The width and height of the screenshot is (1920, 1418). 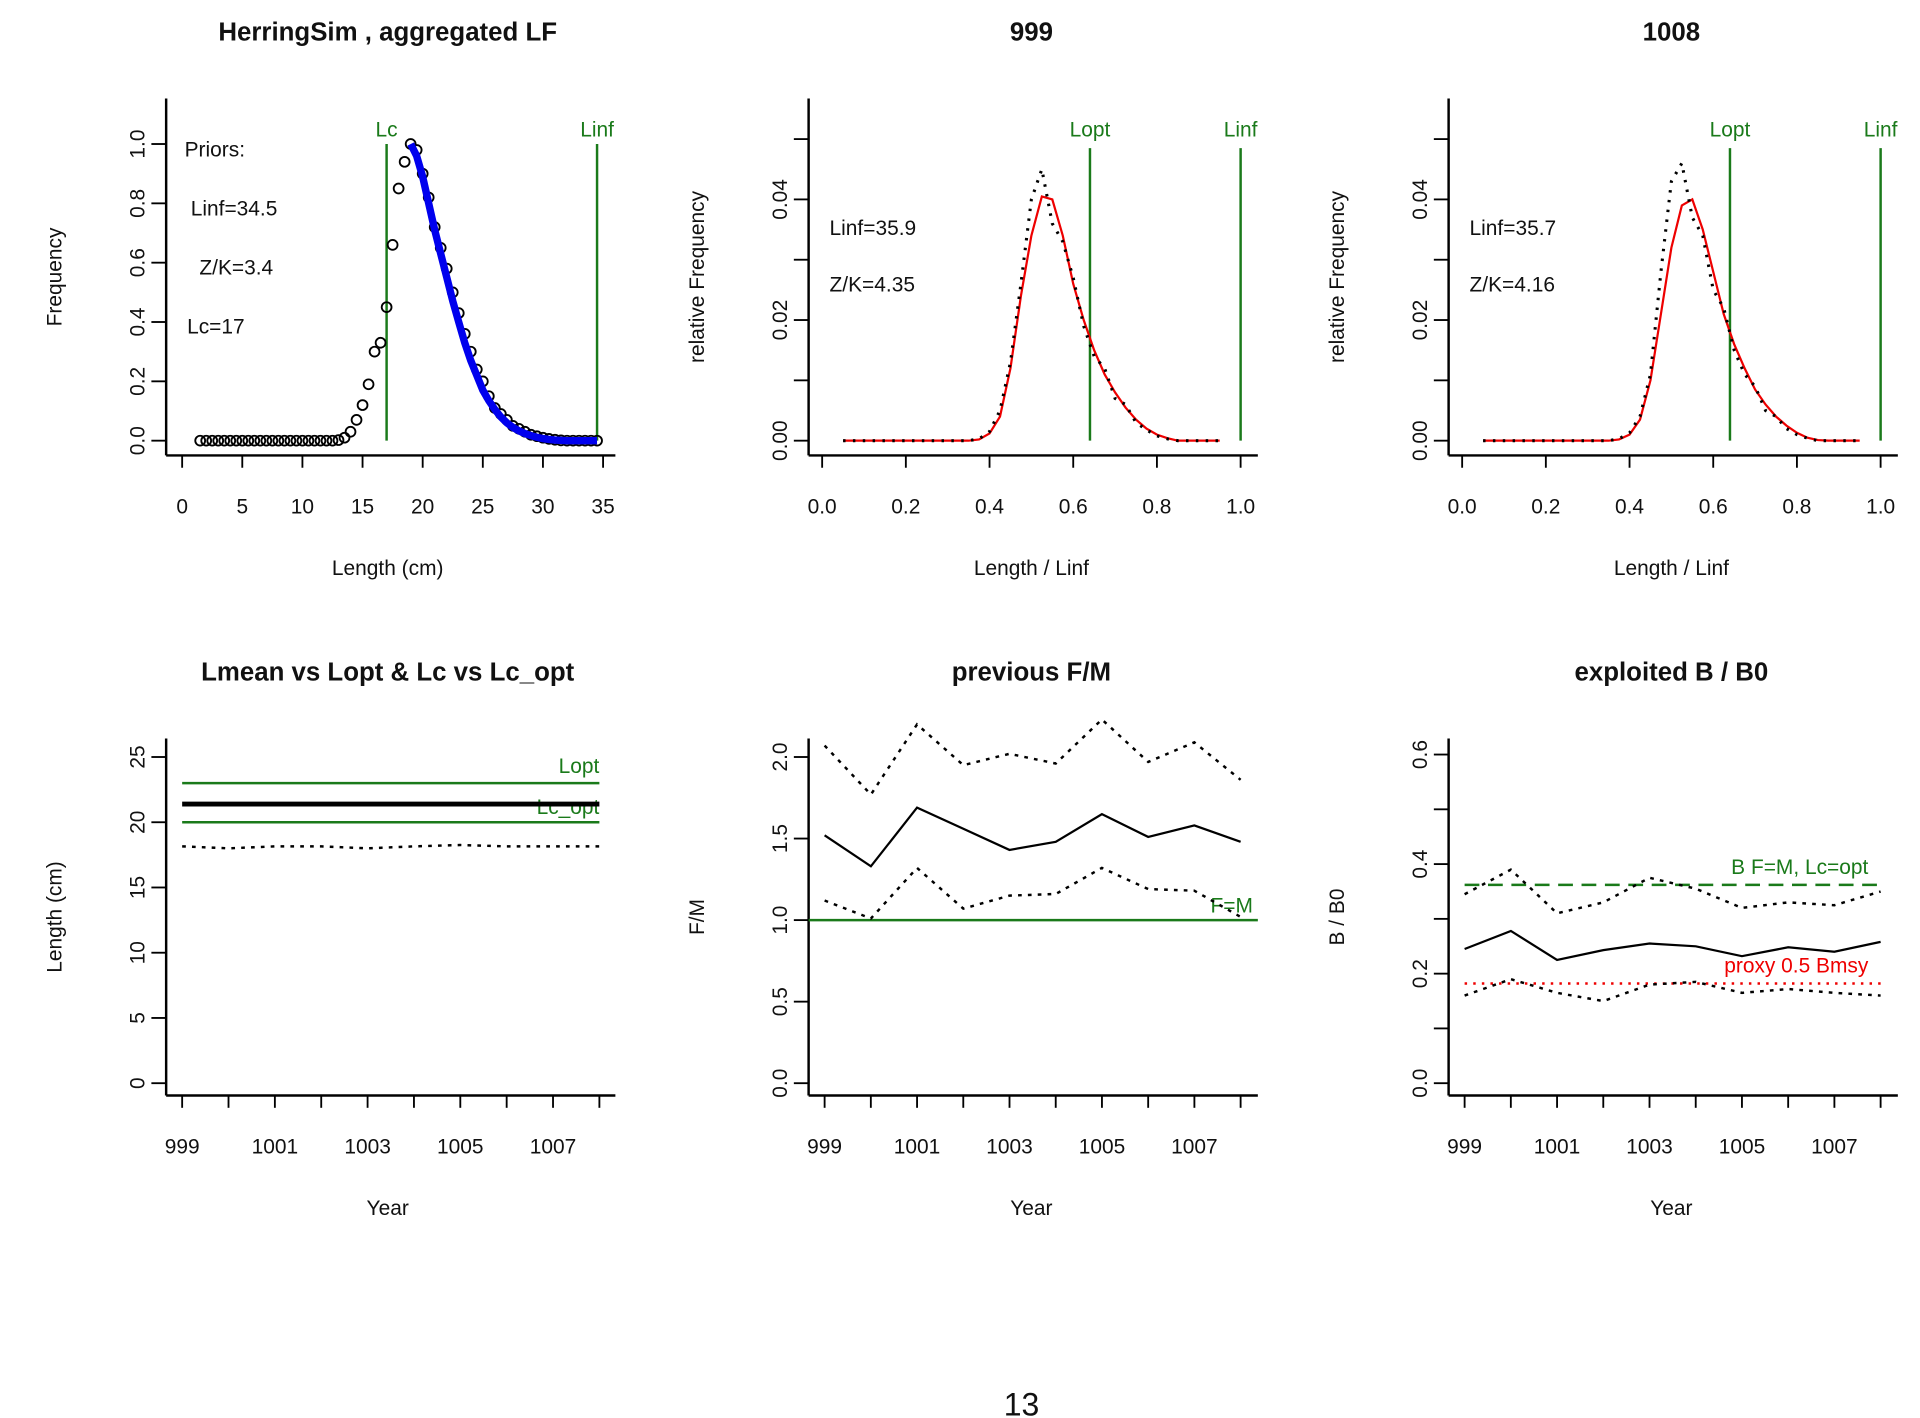 What do you see at coordinates (1545, 506) in the screenshot?
I see `x-tick-label: 0.2` at bounding box center [1545, 506].